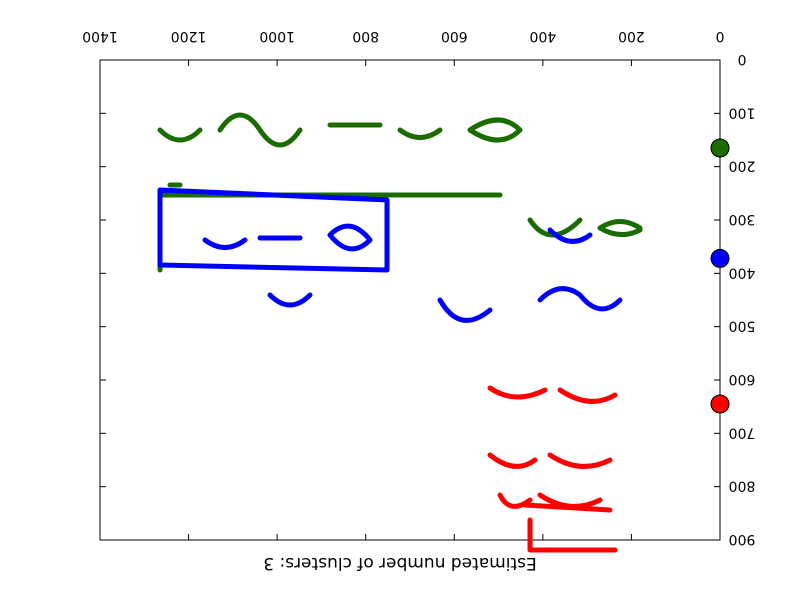  I want to click on red-box, so click(572, 535).